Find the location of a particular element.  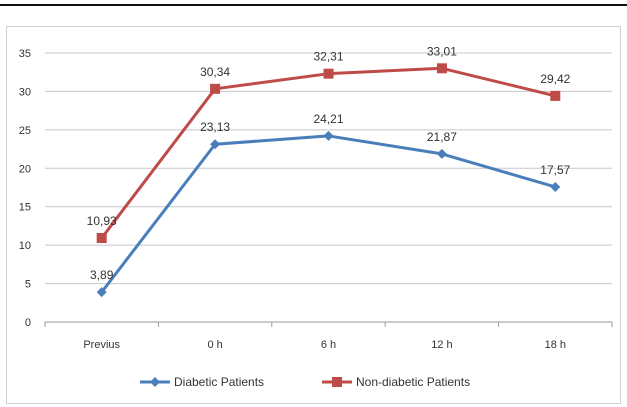

top-rule is located at coordinates (313, 5).